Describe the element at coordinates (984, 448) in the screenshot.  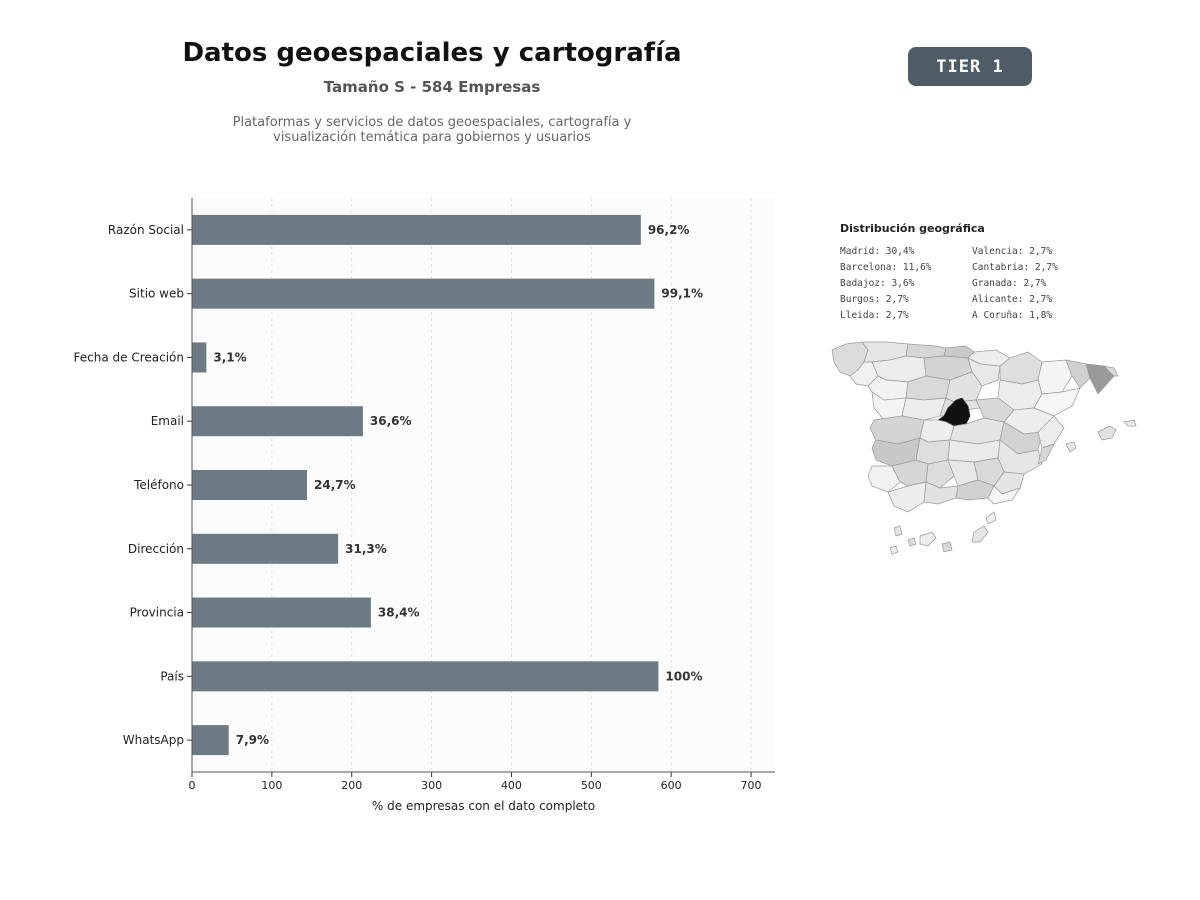
I see `spain-province-map` at that location.